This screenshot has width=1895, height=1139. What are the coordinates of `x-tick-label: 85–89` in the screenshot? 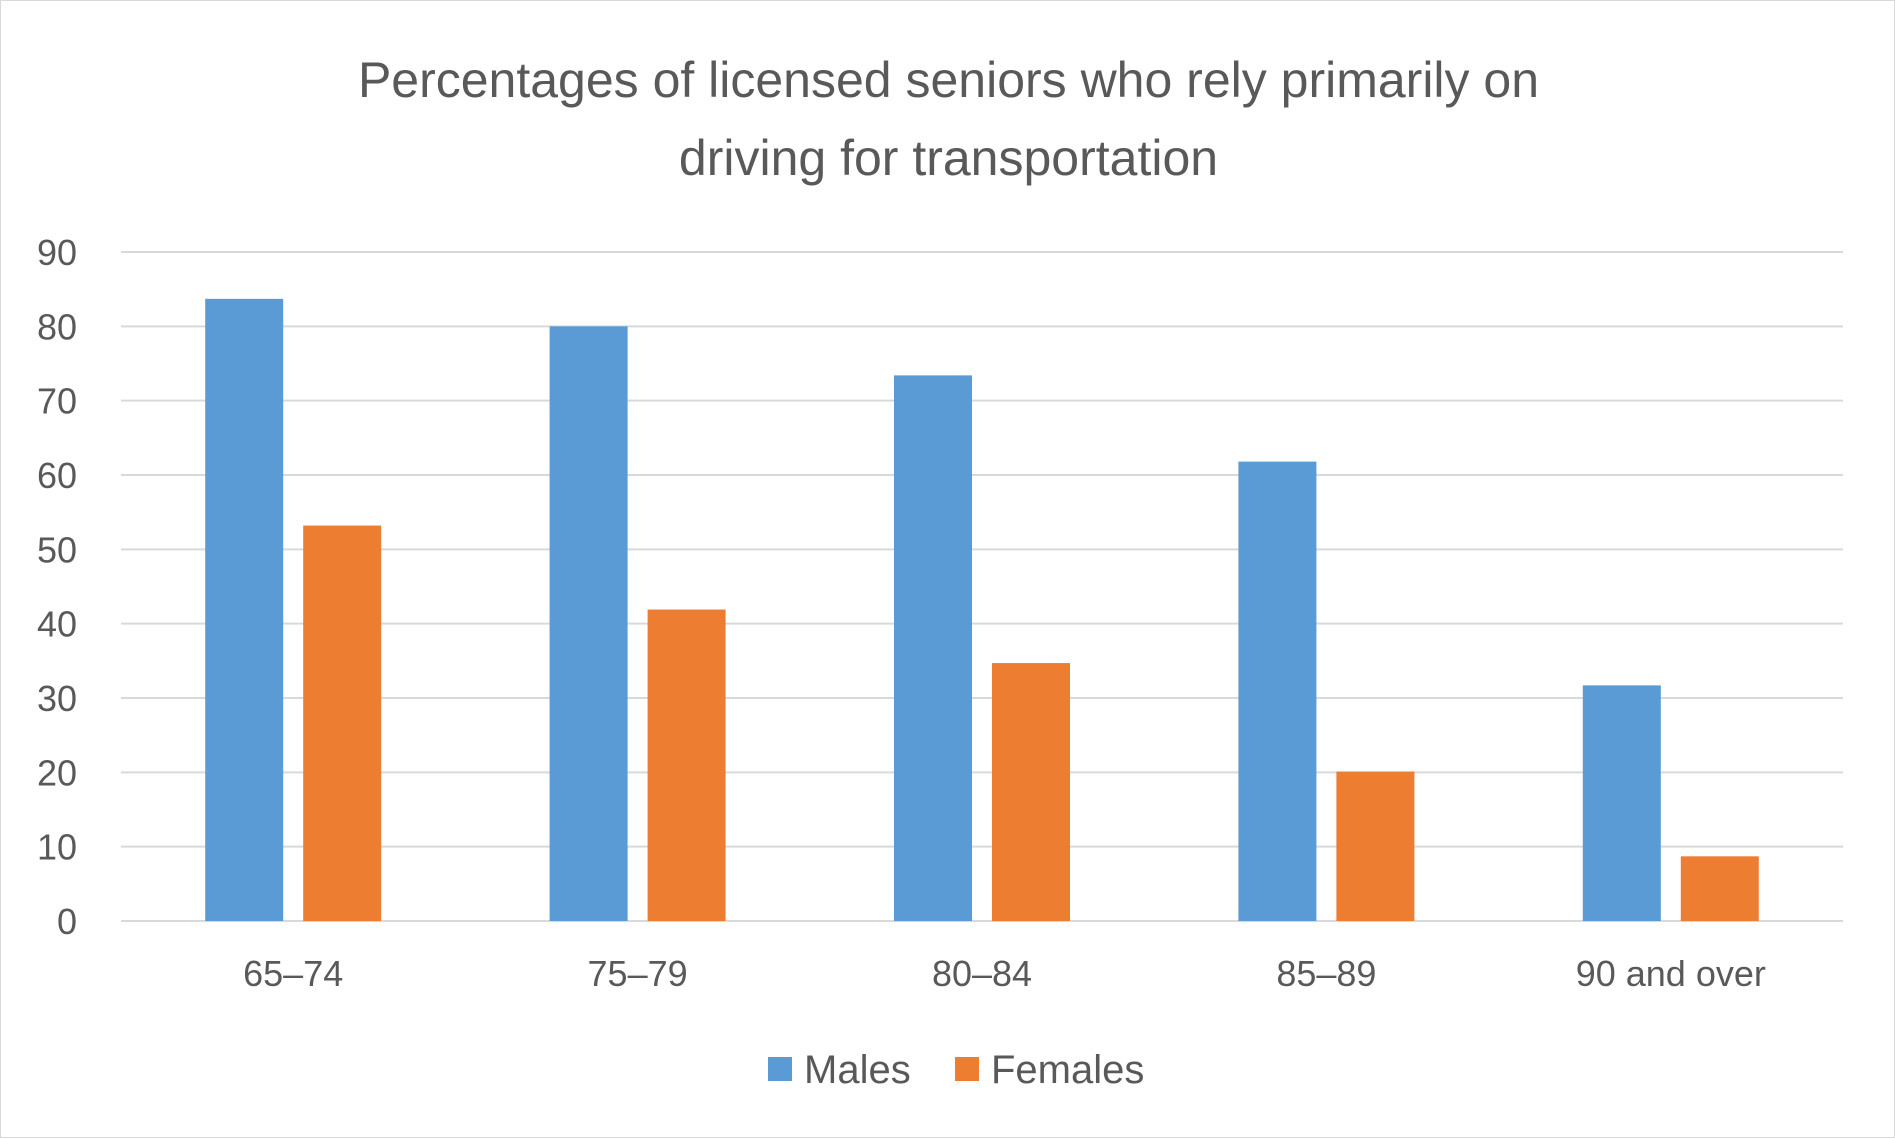 It's located at (1326, 973).